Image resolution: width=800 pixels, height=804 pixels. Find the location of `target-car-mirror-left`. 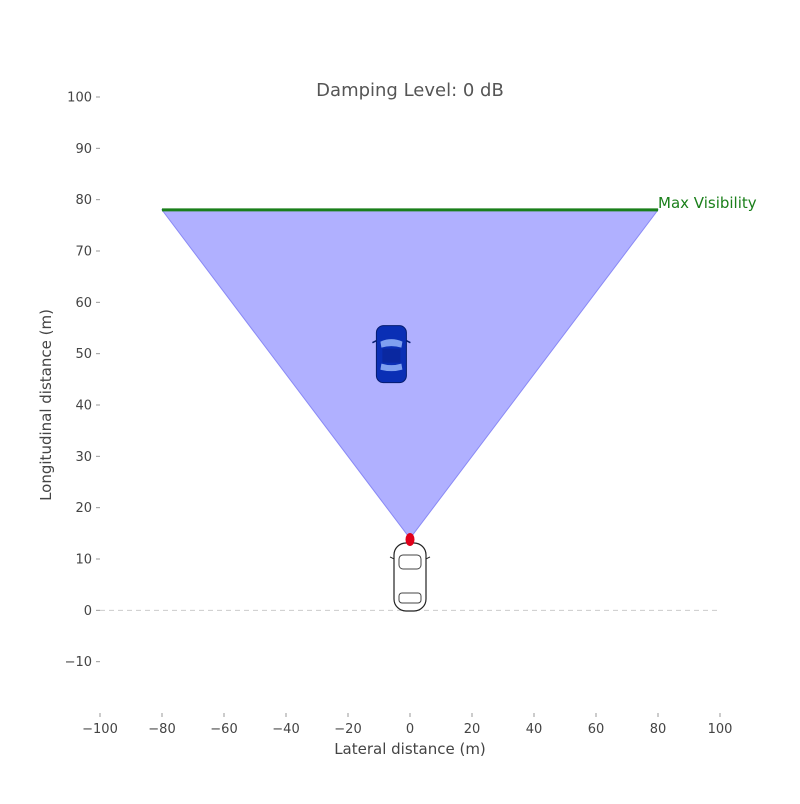

target-car-mirror-left is located at coordinates (374, 341).